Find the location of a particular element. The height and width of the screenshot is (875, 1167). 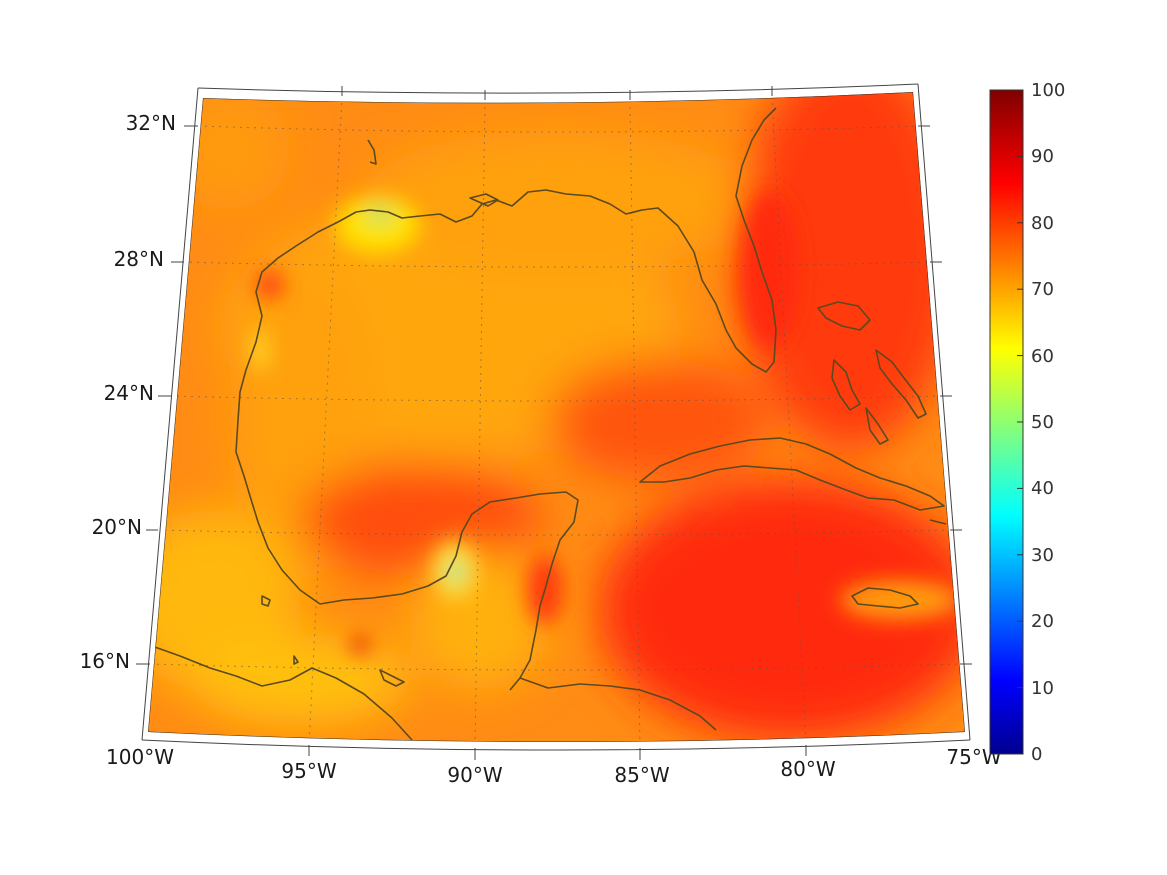

colorbar-label-50: 50 is located at coordinates (1042, 422).